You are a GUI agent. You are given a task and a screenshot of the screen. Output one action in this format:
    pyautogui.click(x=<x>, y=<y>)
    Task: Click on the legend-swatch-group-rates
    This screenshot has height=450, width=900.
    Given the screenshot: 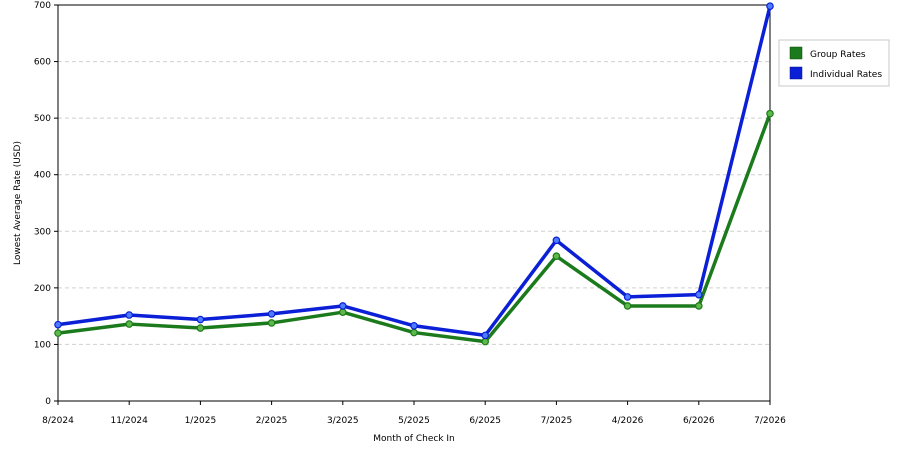 What is the action you would take?
    pyautogui.click(x=796, y=53)
    